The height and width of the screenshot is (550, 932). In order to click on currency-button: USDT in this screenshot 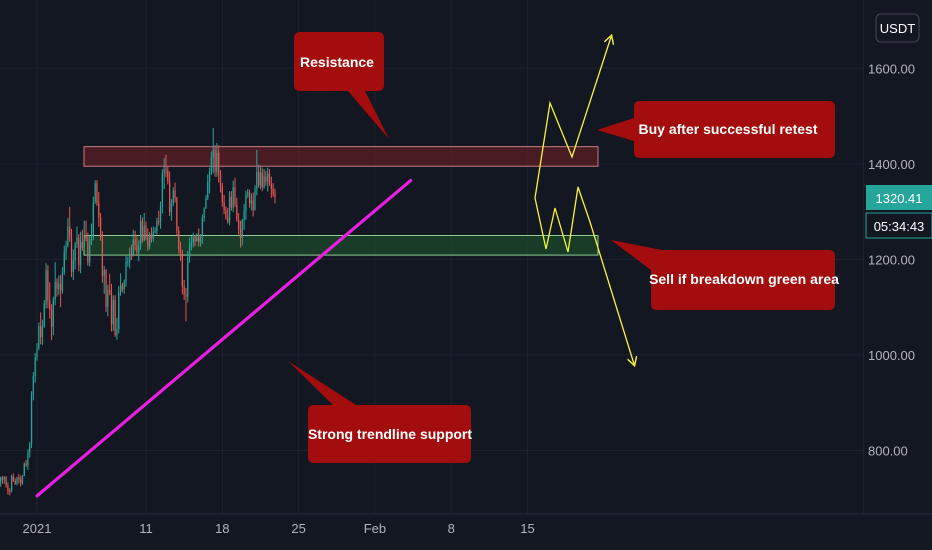, I will do `click(897, 28)`.